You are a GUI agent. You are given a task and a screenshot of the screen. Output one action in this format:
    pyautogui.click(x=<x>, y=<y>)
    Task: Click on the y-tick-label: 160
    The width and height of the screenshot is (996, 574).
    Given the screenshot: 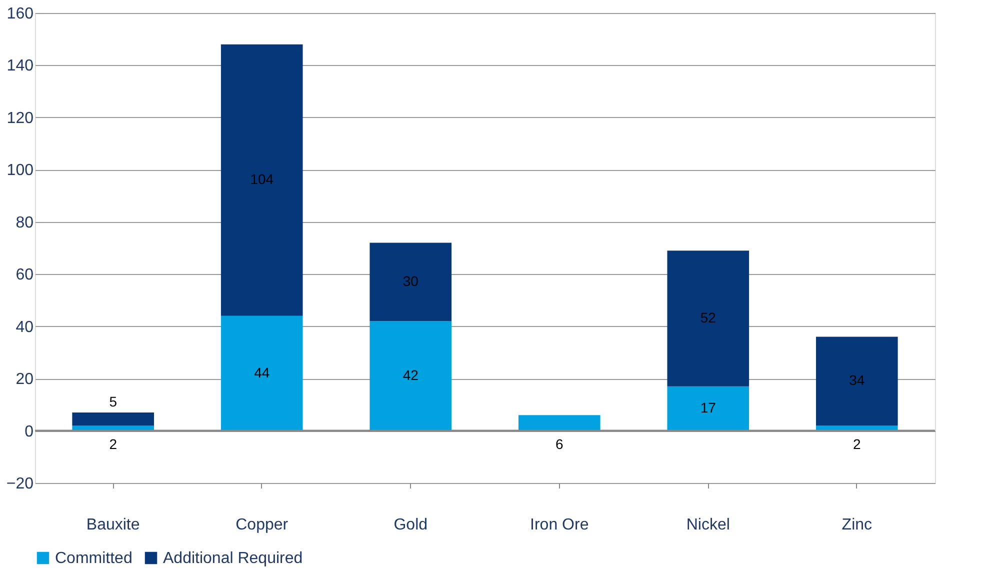 What is the action you would take?
    pyautogui.click(x=20, y=14)
    